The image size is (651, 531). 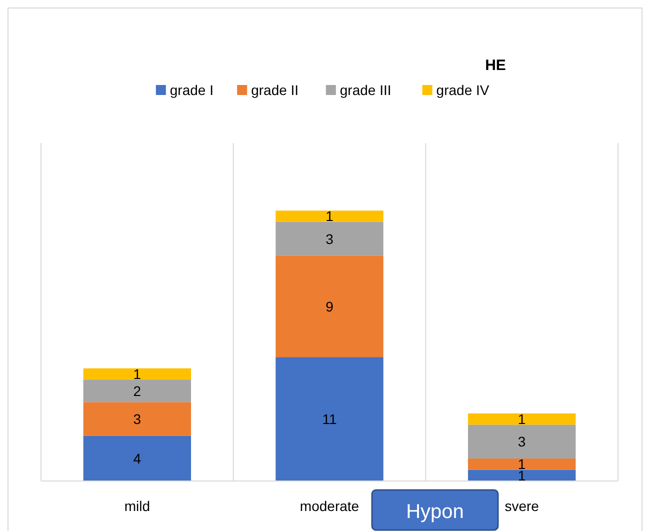 I want to click on chart-title: HE, so click(x=495, y=65).